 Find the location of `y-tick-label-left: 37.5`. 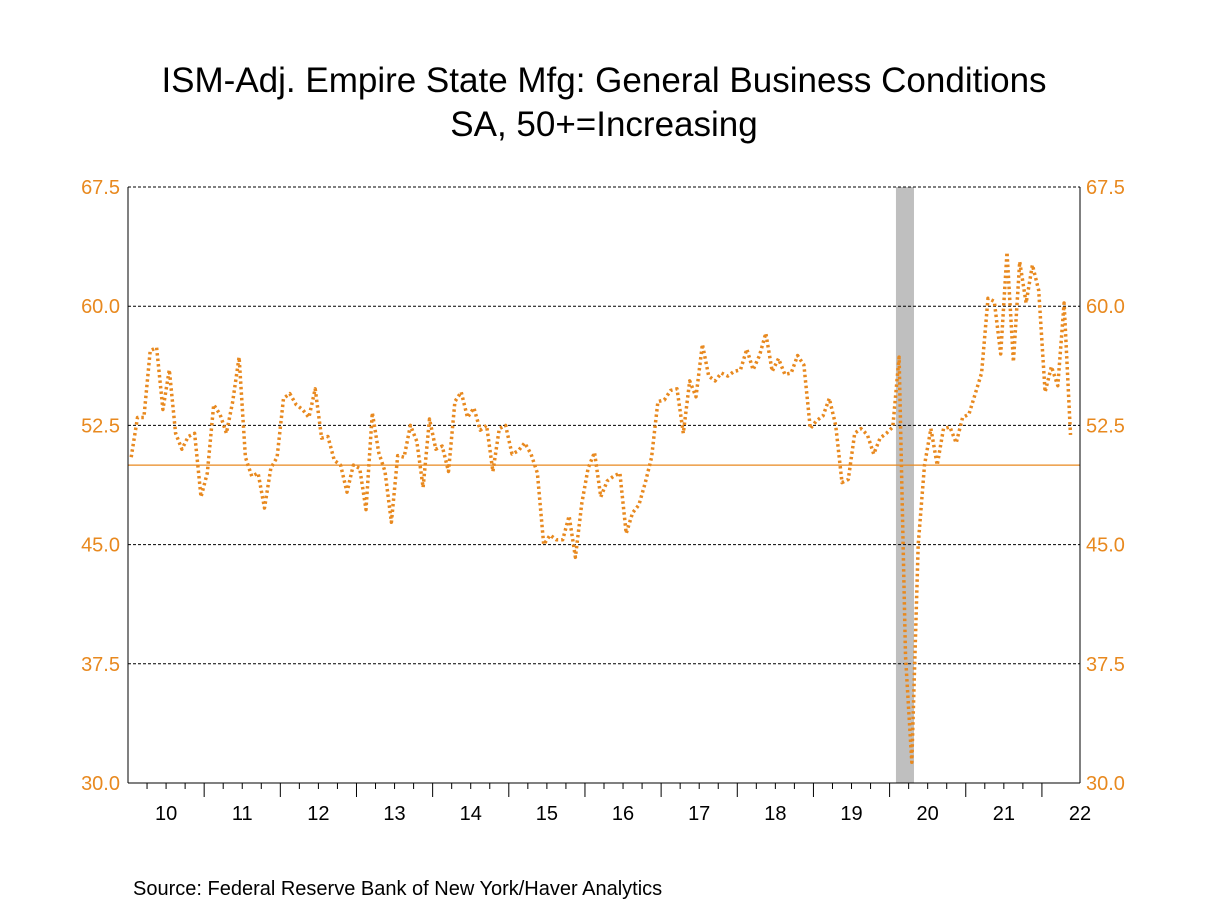

y-tick-label-left: 37.5 is located at coordinates (100, 665).